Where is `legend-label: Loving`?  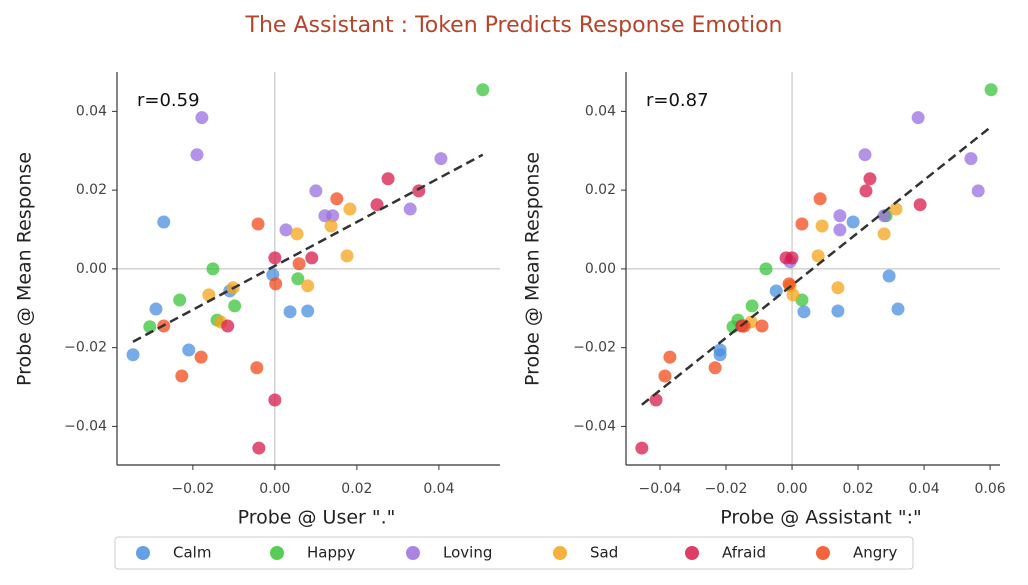
legend-label: Loving is located at coordinates (467, 553).